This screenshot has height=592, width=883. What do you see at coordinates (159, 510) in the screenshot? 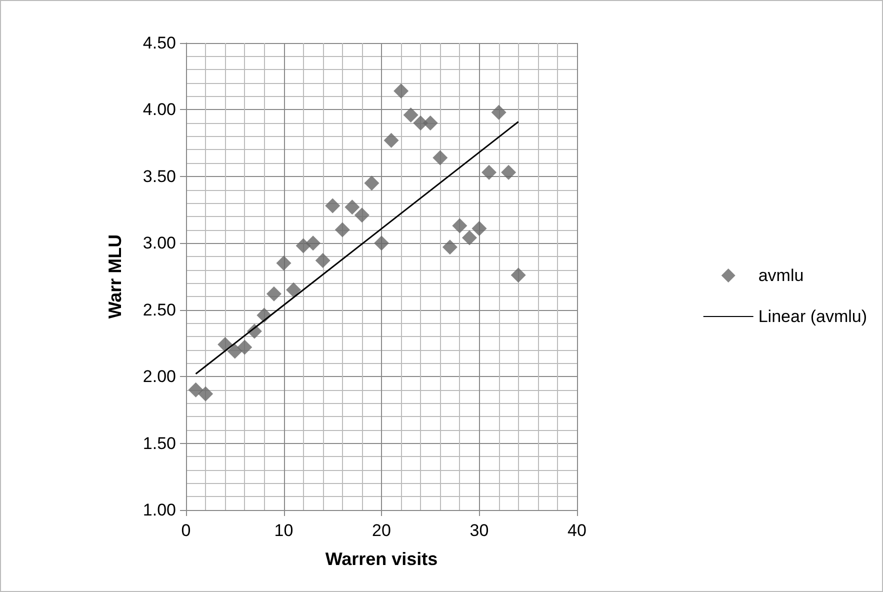
I see `y-tick-label: 1.00` at bounding box center [159, 510].